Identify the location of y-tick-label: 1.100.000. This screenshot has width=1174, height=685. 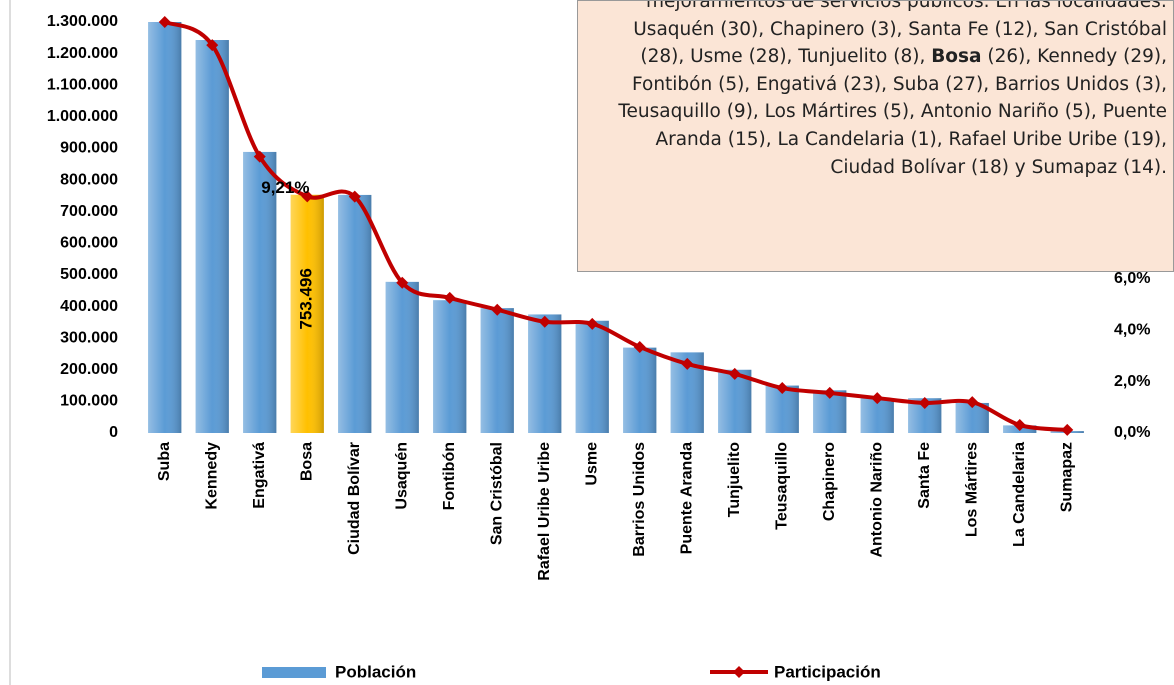
(82, 84).